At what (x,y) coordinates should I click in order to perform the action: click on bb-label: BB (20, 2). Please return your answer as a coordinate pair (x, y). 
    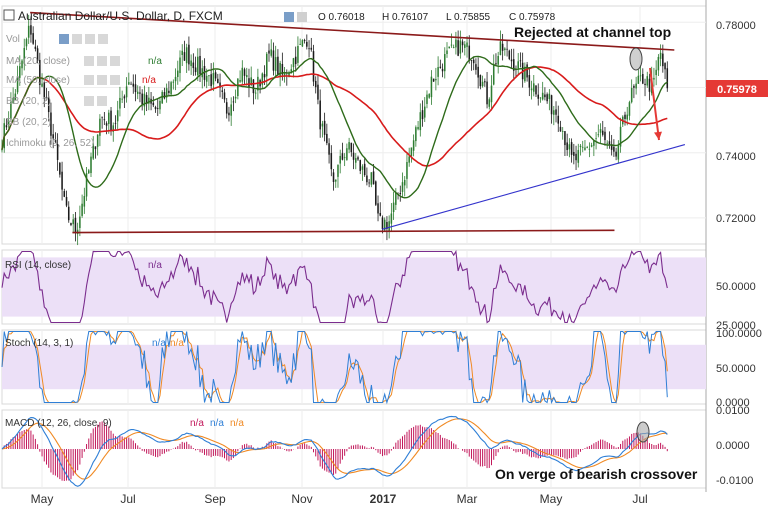
    Looking at the image, I should click on (28, 101).